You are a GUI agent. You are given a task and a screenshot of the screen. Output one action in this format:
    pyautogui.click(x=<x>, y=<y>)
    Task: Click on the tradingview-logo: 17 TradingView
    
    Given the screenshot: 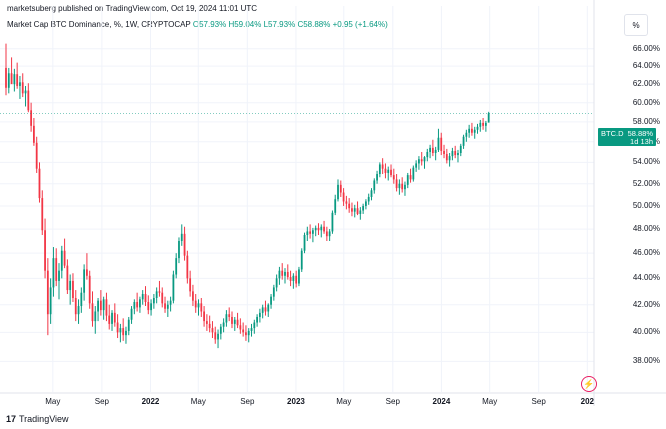 What is the action you would take?
    pyautogui.click(x=37, y=419)
    